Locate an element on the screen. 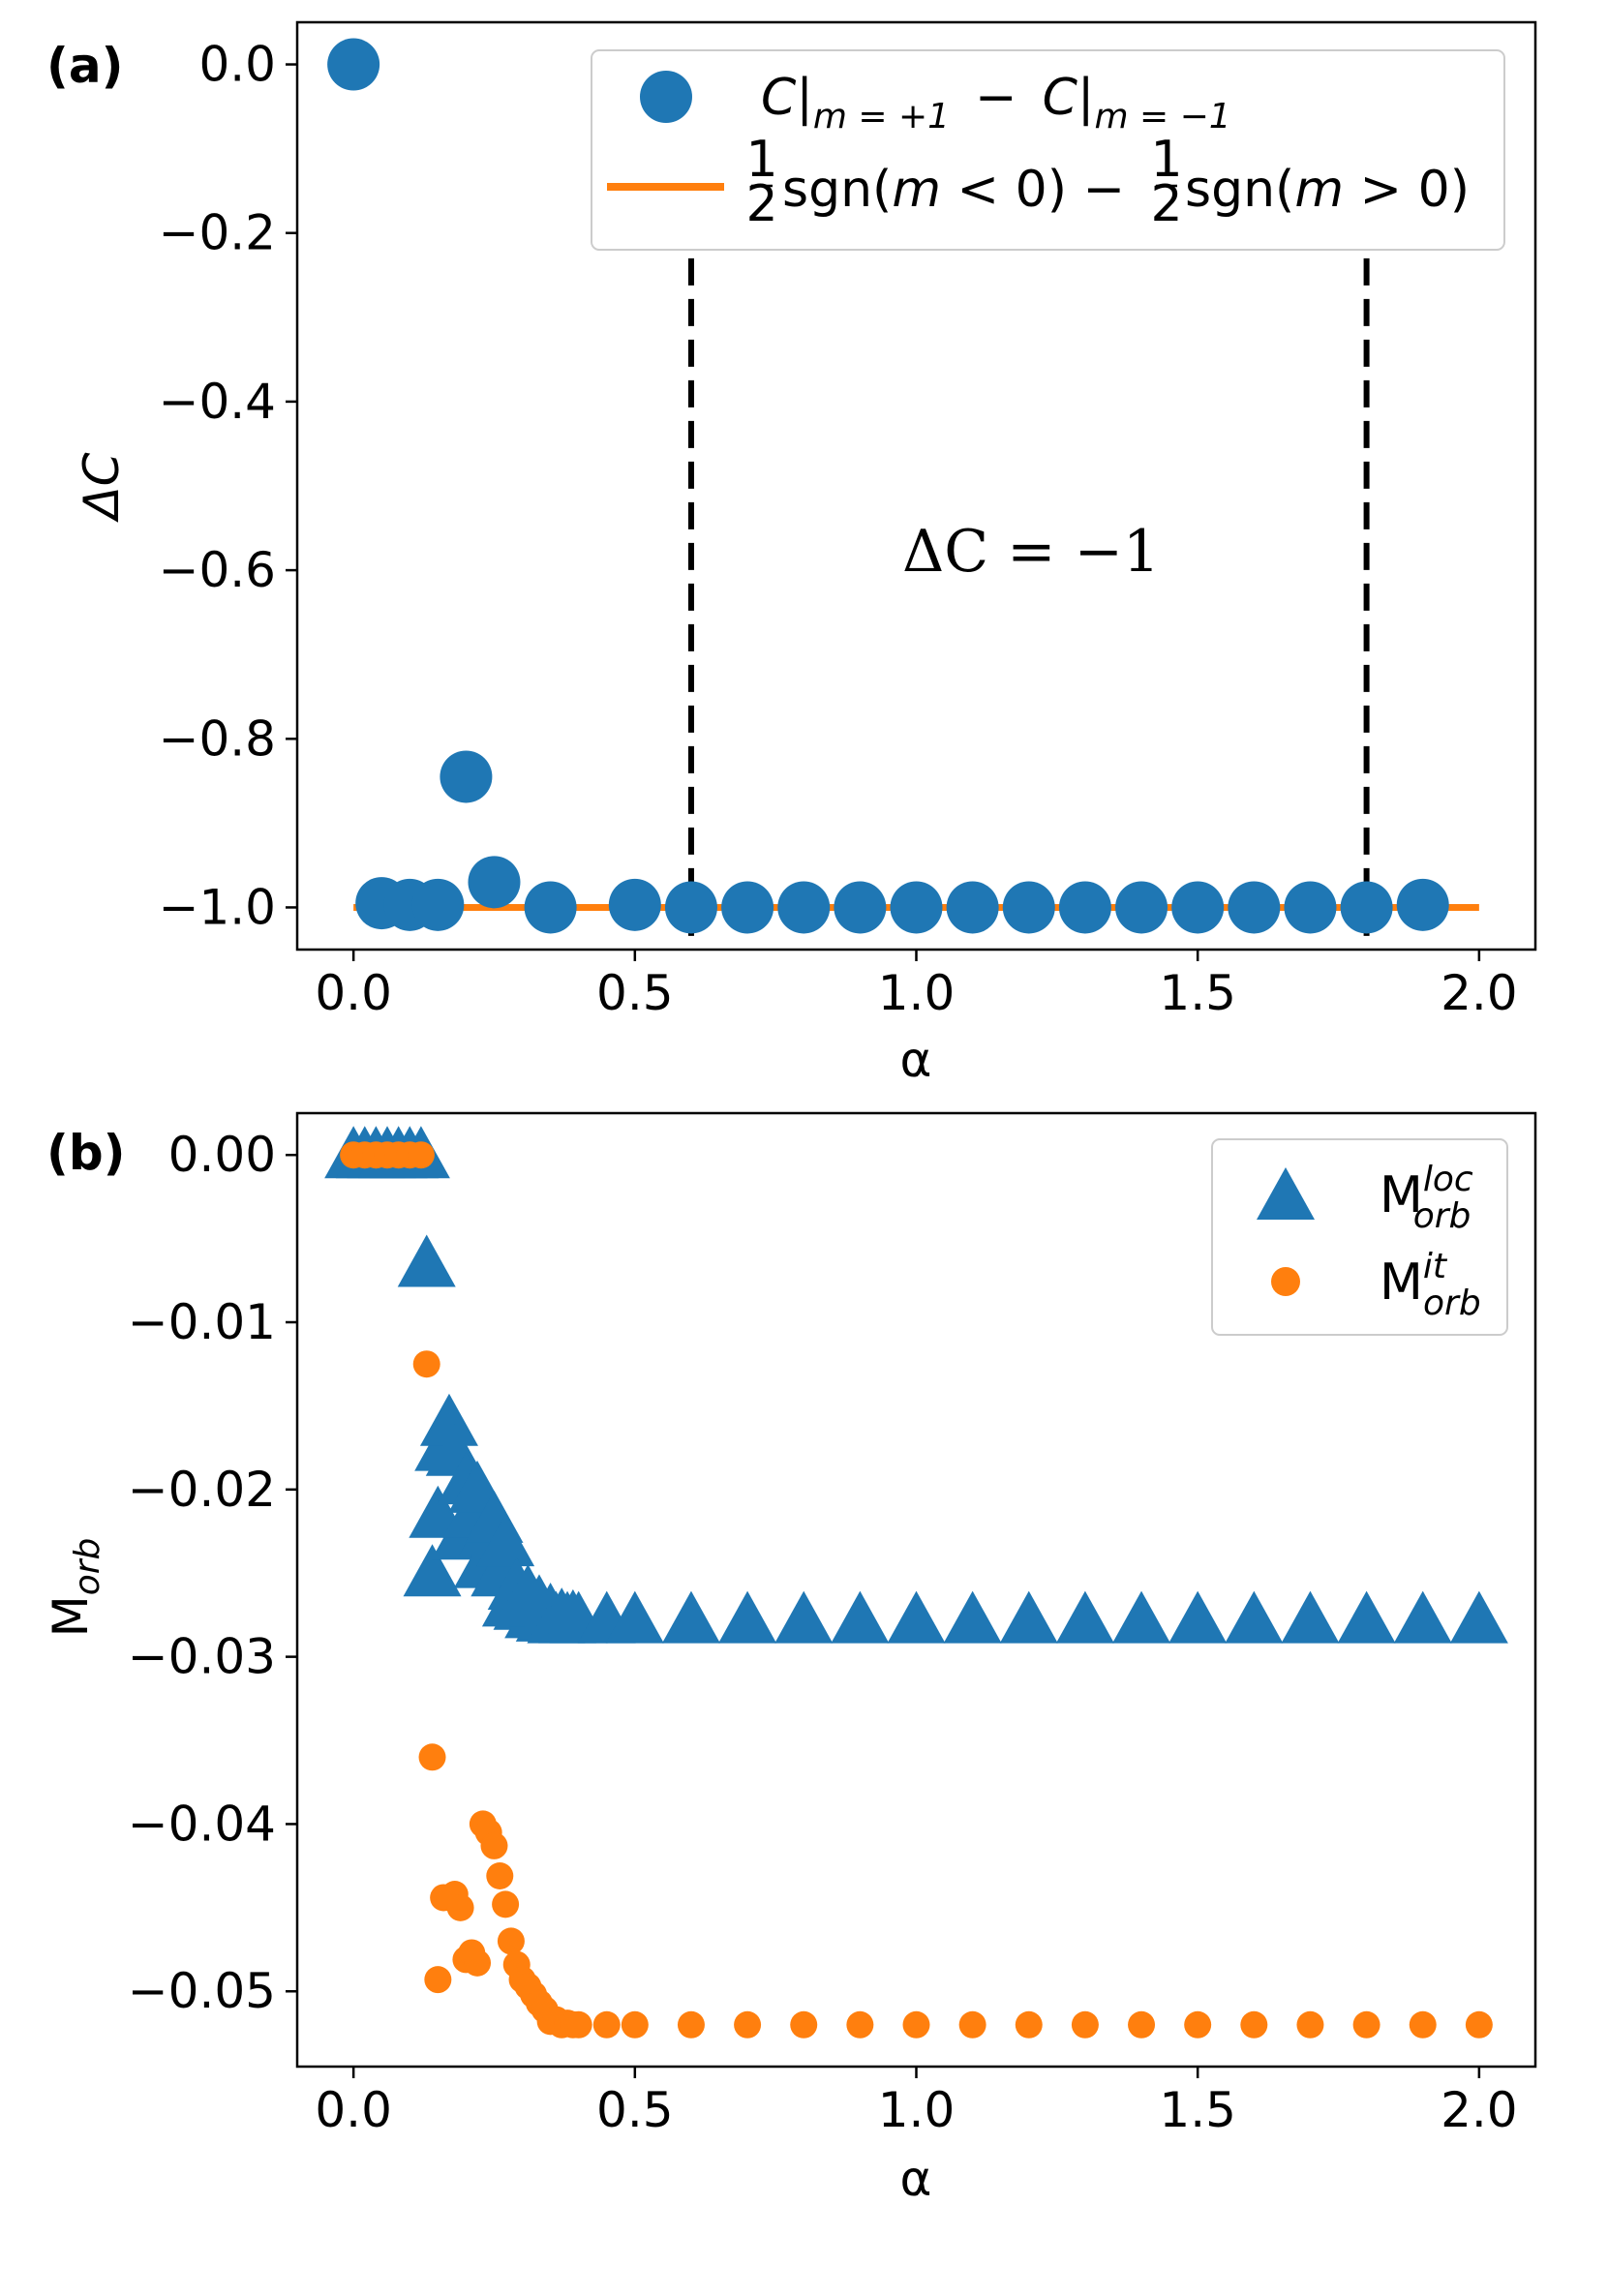 Image resolution: width=1608 pixels, height=2296 pixels. y-tick-label: −0.8 is located at coordinates (217, 738).